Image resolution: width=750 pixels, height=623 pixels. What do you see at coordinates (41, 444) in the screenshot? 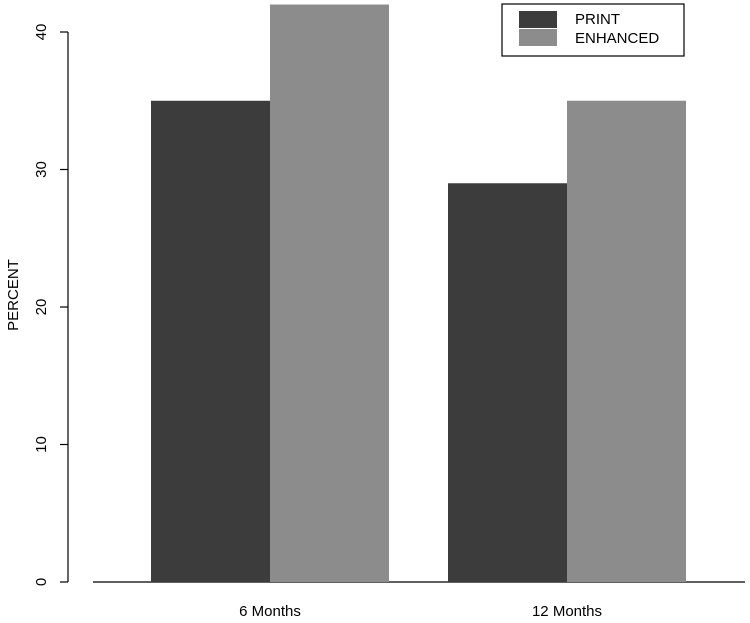
I see `y-tick-label: 10` at bounding box center [41, 444].